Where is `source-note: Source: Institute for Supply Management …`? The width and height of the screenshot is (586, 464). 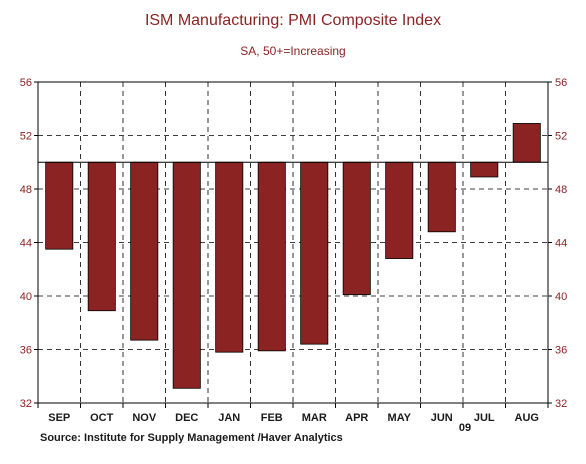
source-note: Source: Institute for Supply Management … is located at coordinates (191, 438).